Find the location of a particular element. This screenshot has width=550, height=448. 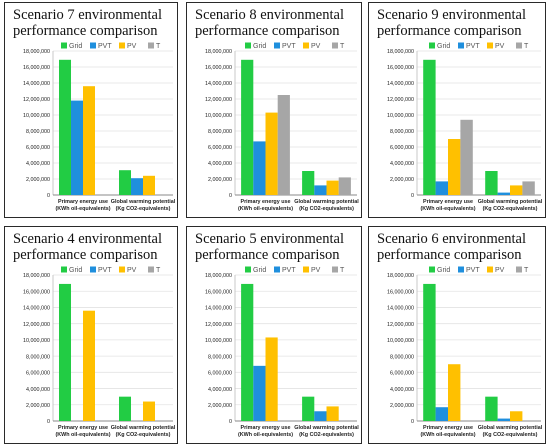

y-tick-label: 4,000,000 is located at coordinates (220, 390).